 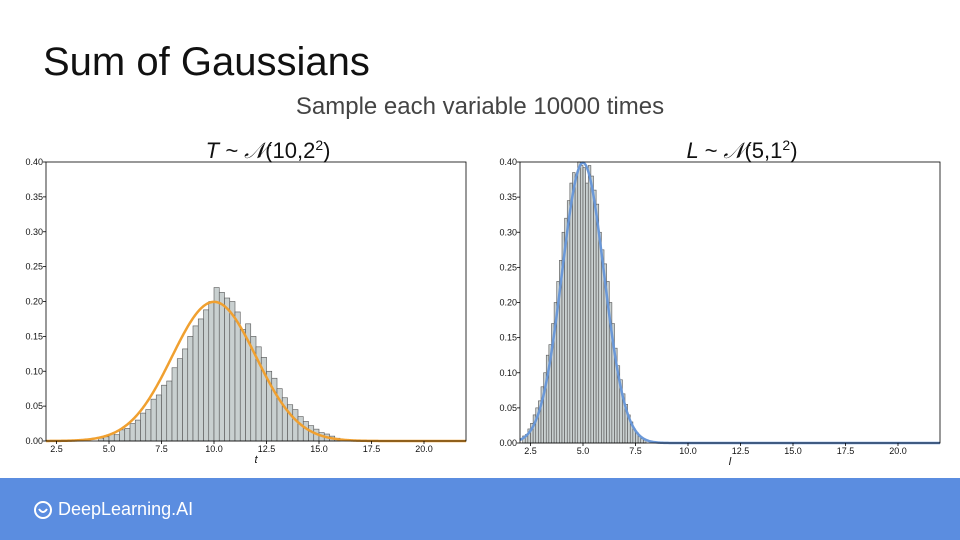 I want to click on footer-bar, so click(x=480, y=509).